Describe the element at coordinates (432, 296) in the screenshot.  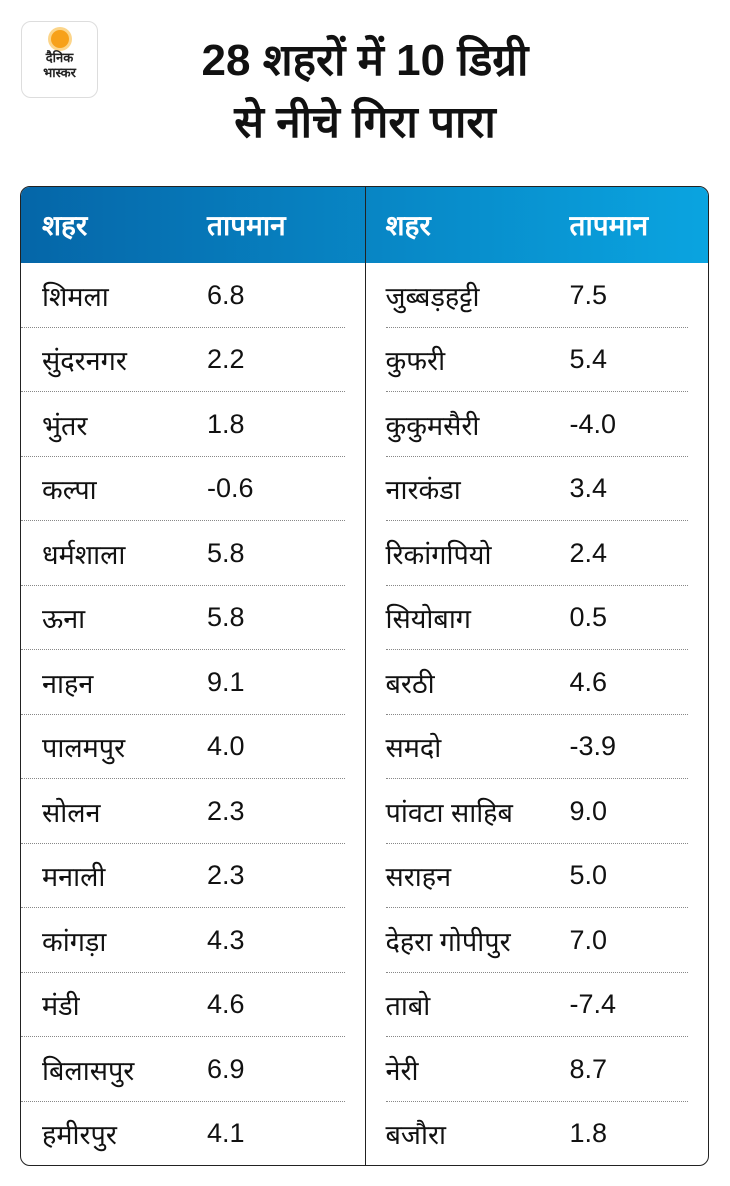
I see `city-cell: जुब्बड़हट्टी` at that location.